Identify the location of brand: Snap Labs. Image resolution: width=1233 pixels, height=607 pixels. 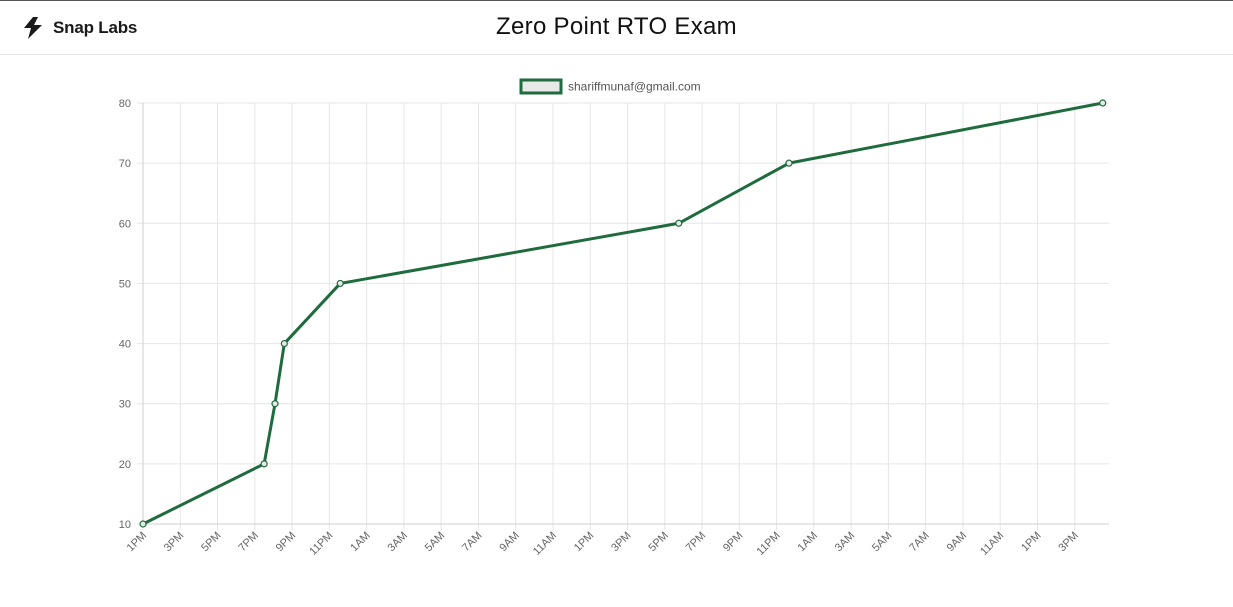
(78, 28).